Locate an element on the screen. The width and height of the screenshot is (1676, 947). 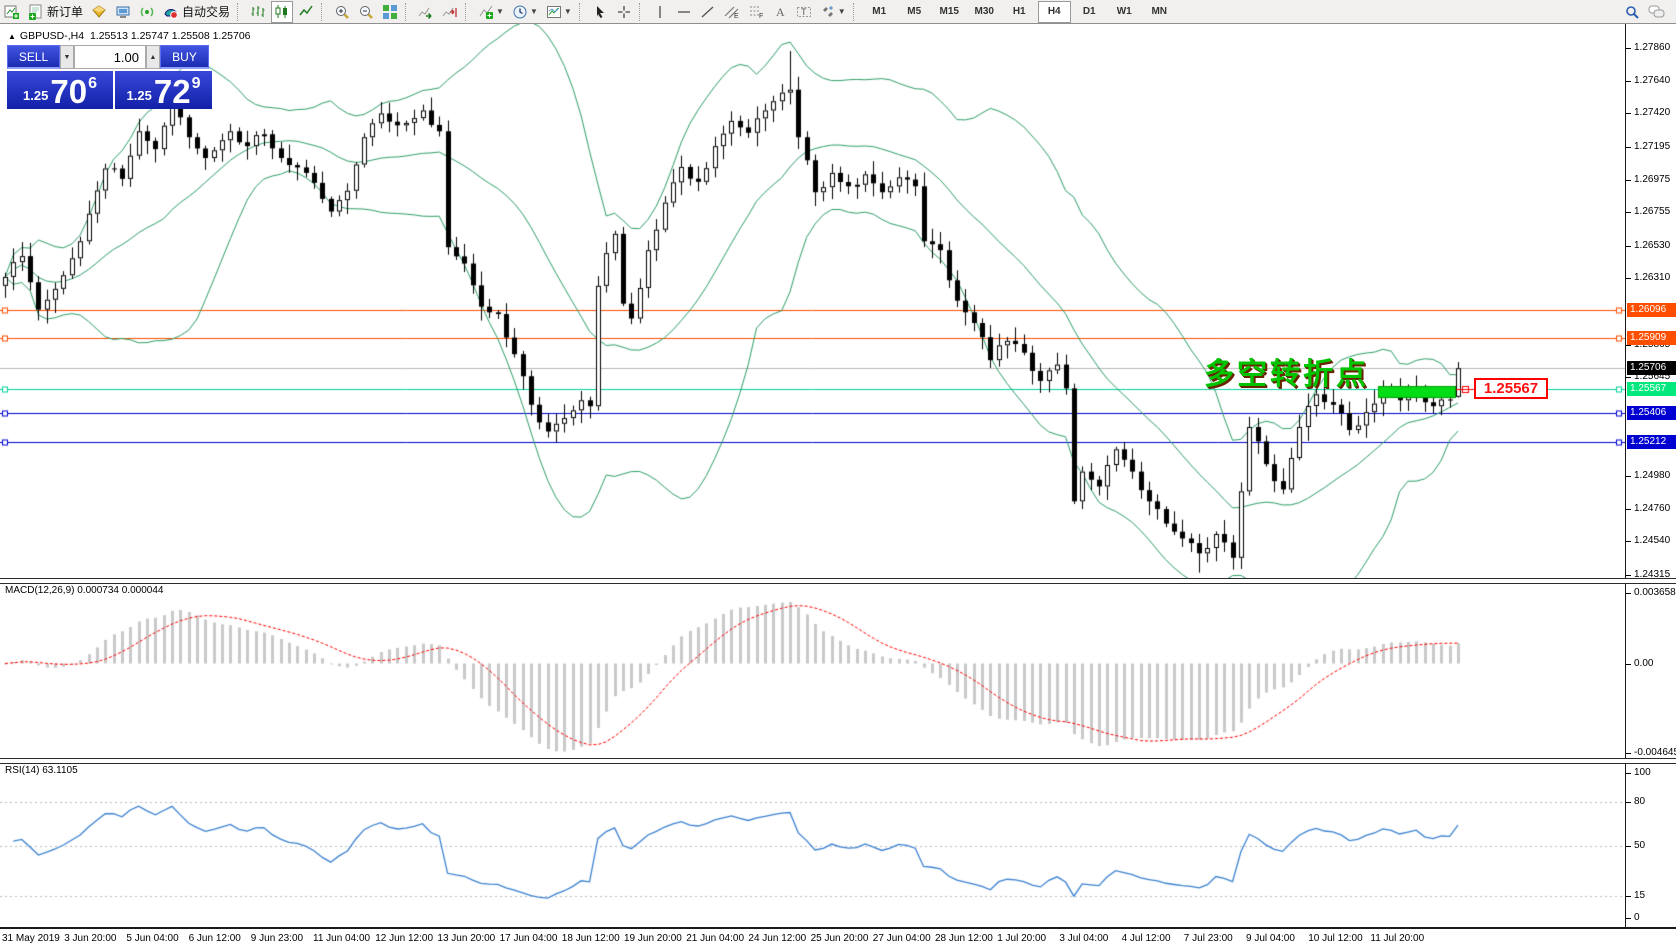
volume-input: 1.00 is located at coordinates (110, 57).